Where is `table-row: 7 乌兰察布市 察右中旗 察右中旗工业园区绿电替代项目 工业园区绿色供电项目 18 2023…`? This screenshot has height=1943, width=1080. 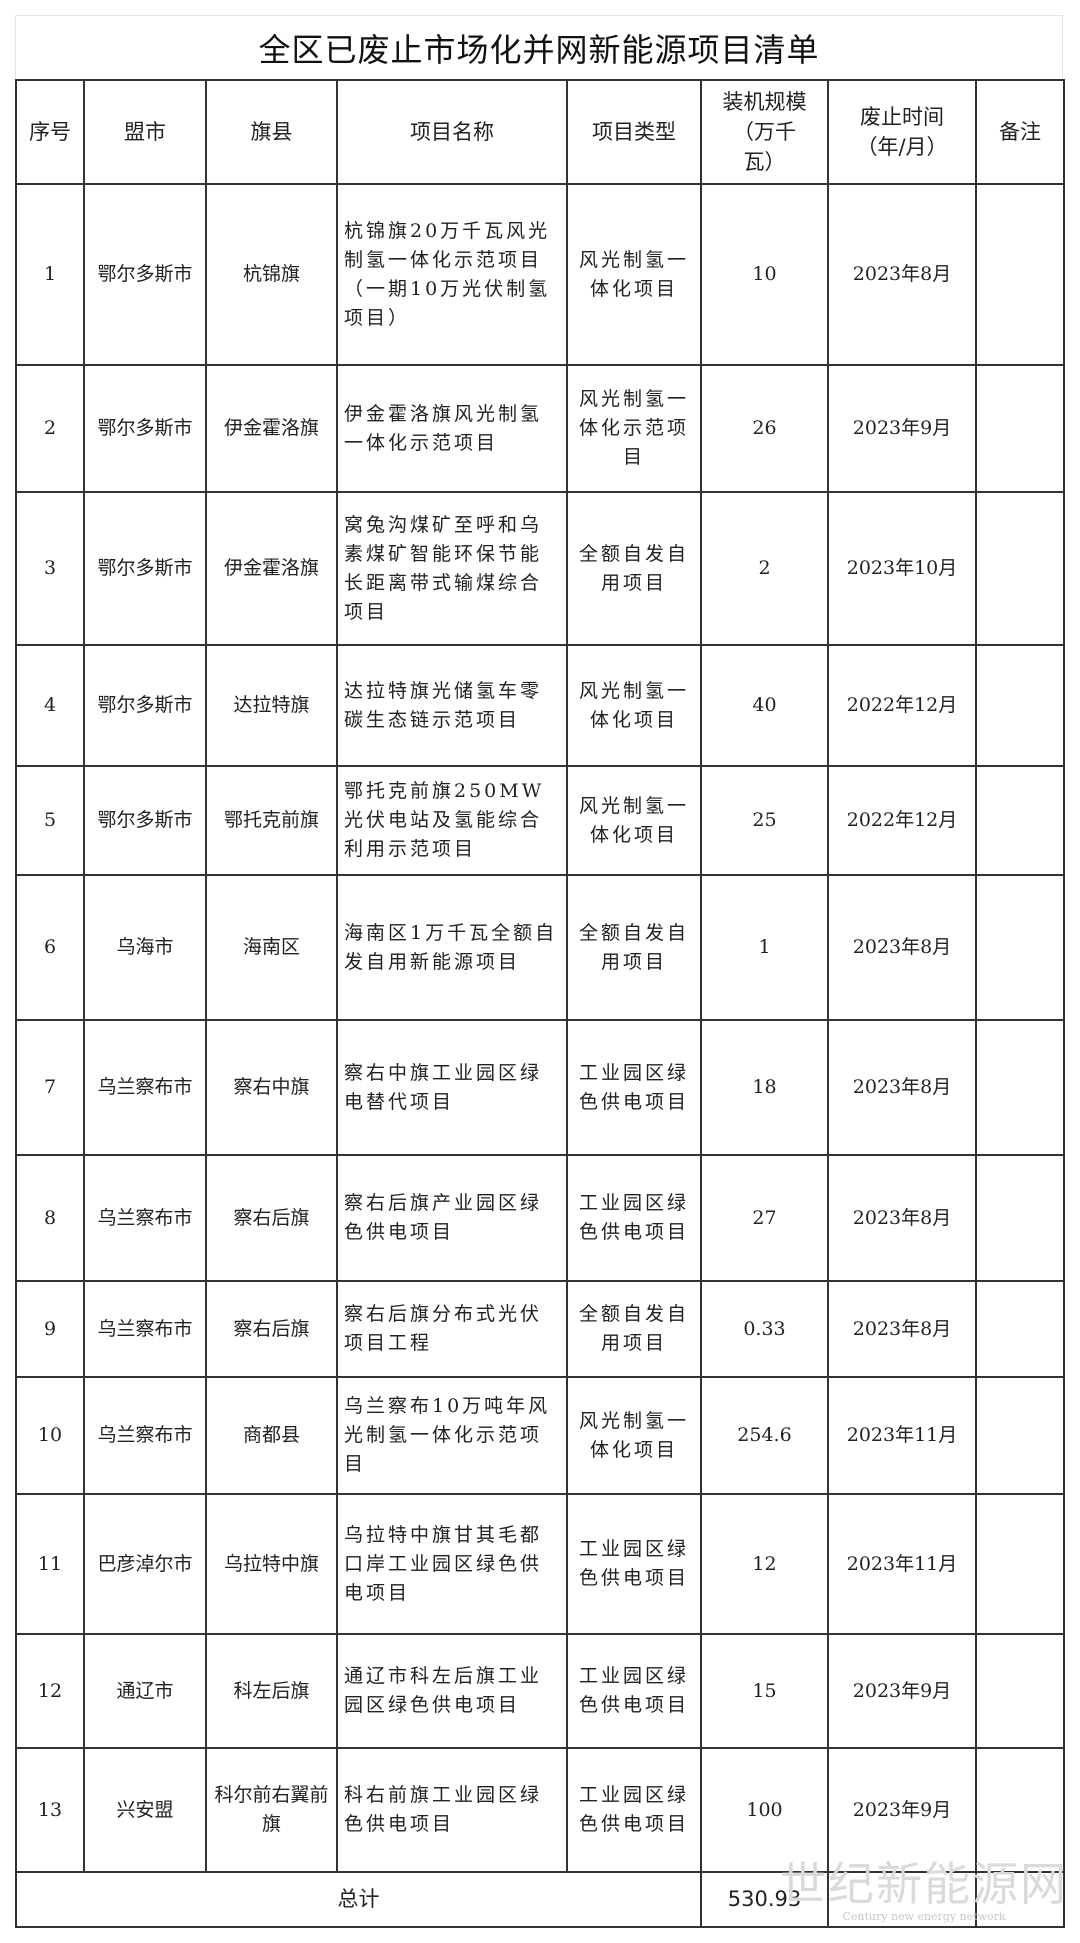
table-row: 7 乌兰察布市 察右中旗 察右中旗工业园区绿电替代项目 工业园区绿色供电项目 18 2023… is located at coordinates (540, 1087).